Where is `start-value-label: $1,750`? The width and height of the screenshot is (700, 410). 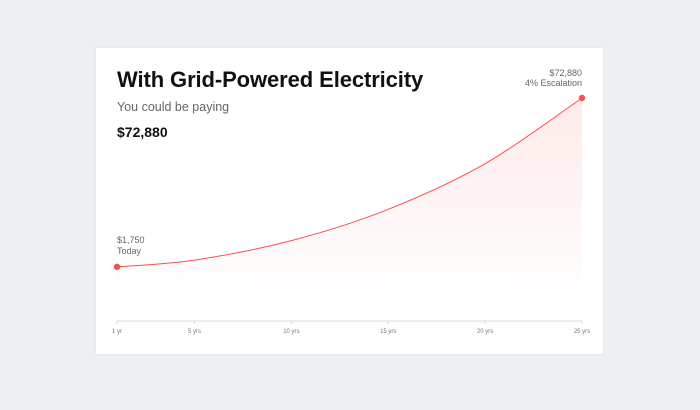 start-value-label: $1,750 is located at coordinates (131, 240).